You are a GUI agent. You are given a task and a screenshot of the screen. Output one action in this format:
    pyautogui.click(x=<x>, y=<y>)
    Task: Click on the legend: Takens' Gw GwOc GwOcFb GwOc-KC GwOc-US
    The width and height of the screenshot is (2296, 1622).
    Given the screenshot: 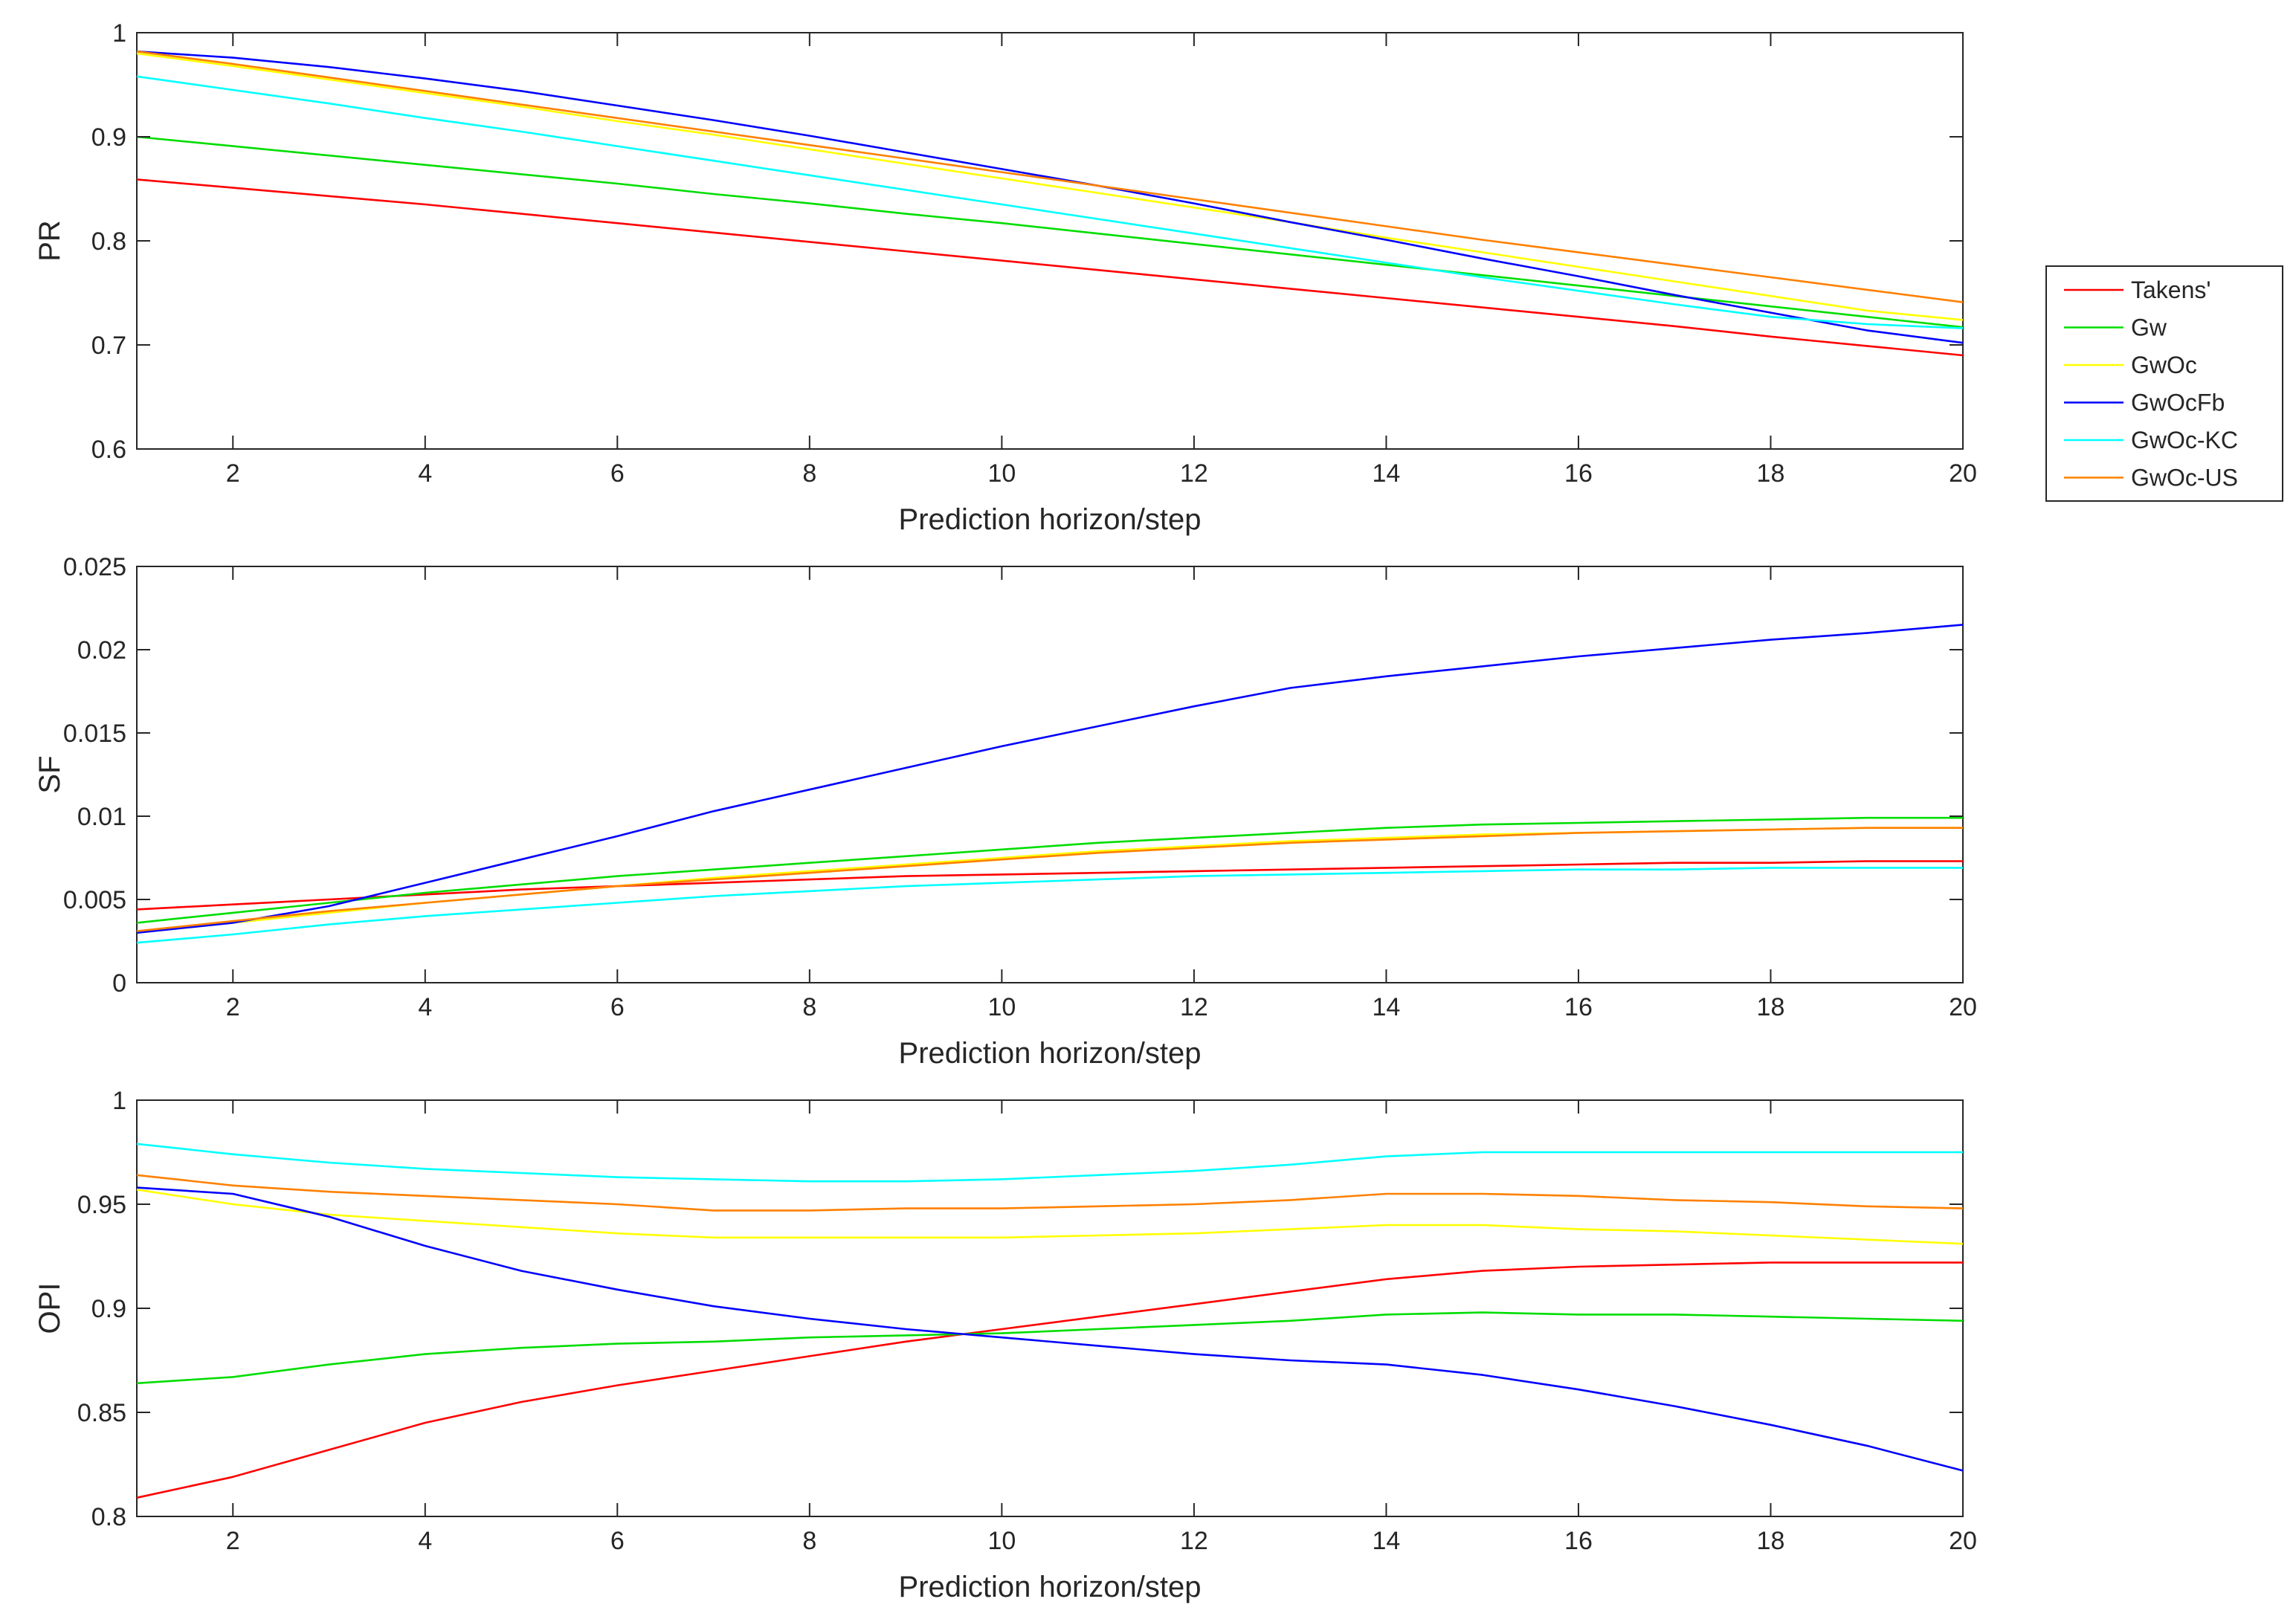 What is the action you would take?
    pyautogui.click(x=2164, y=383)
    